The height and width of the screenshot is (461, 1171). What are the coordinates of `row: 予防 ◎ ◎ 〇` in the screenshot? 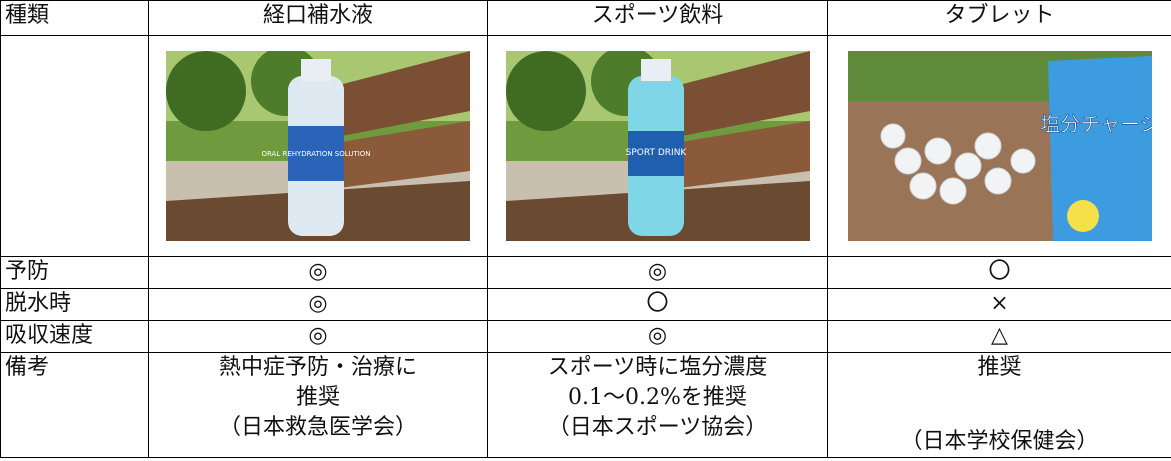 It's located at (585, 272).